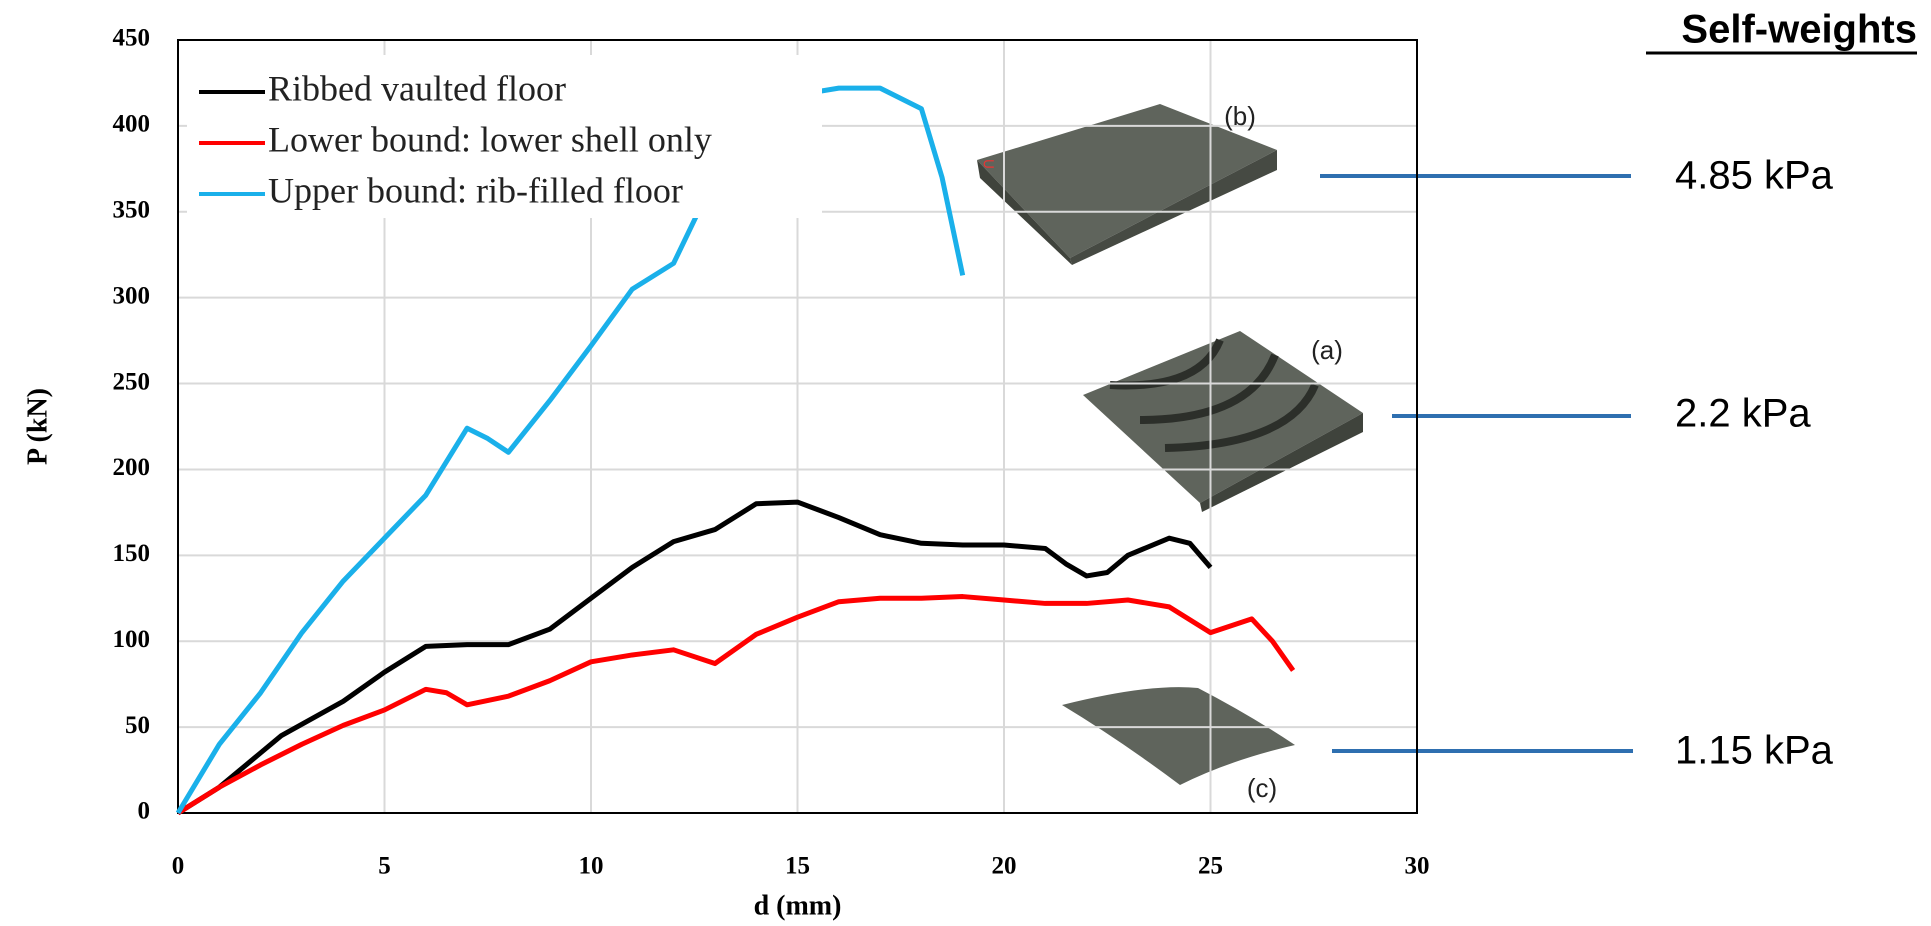  Describe the element at coordinates (1327, 350) in the screenshot. I see `inset-label: (a)` at that location.